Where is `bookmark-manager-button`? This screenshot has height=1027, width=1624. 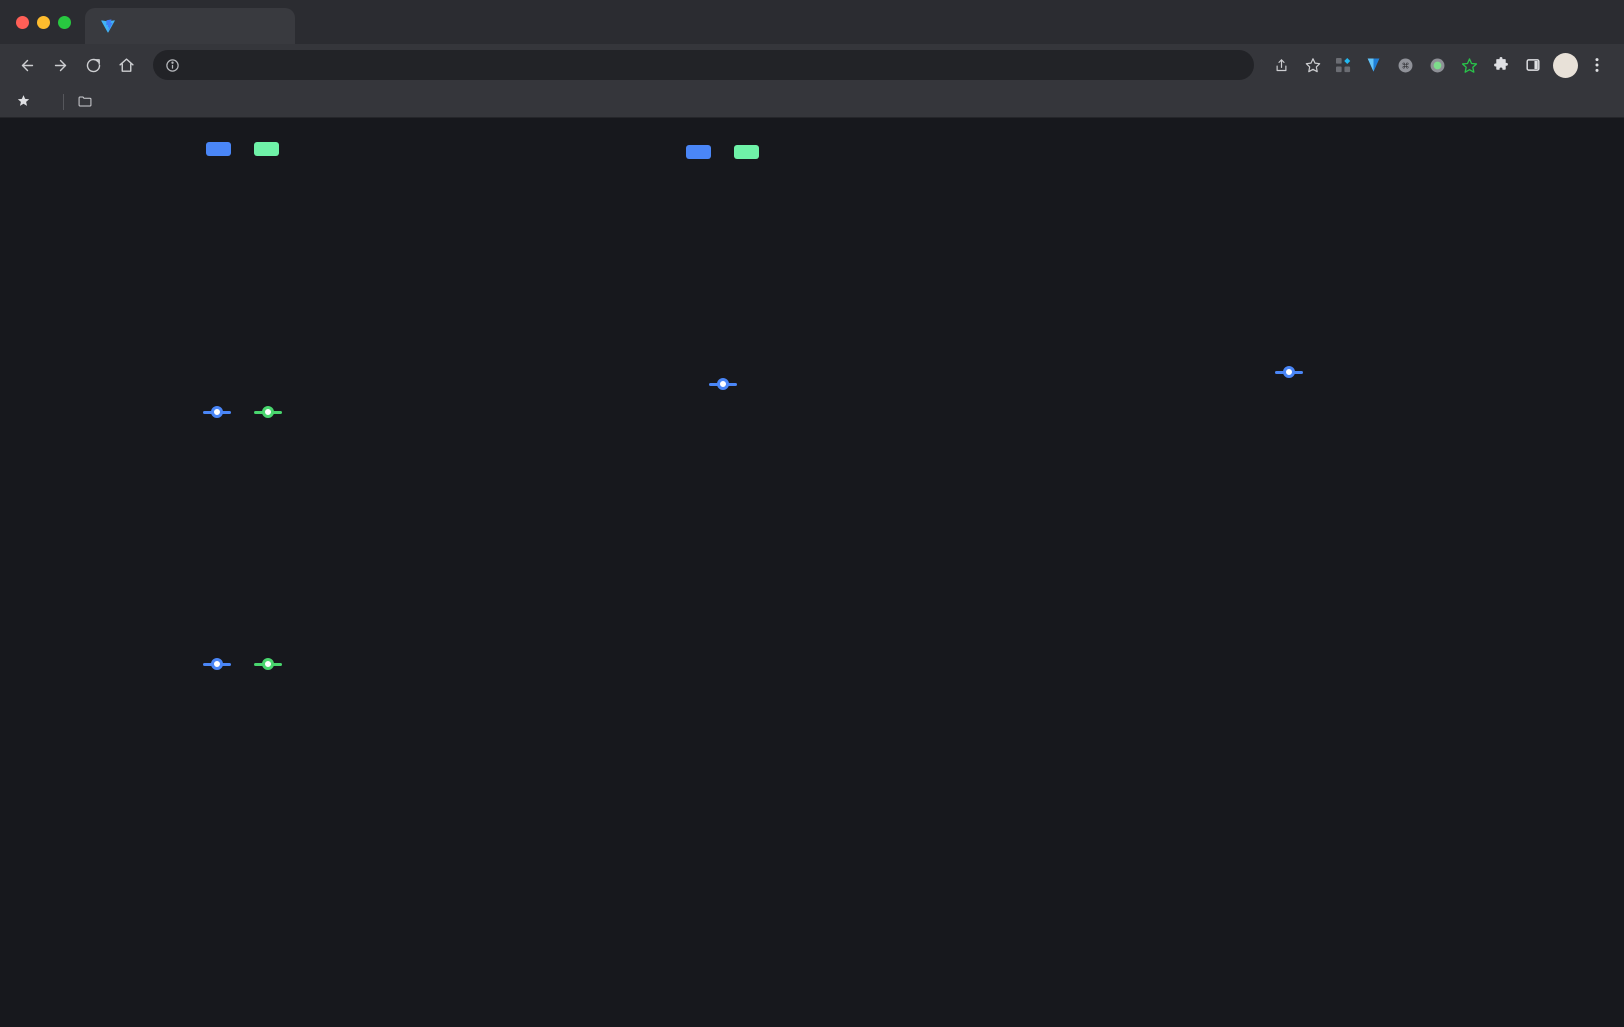 bookmark-manager-button is located at coordinates (26, 102).